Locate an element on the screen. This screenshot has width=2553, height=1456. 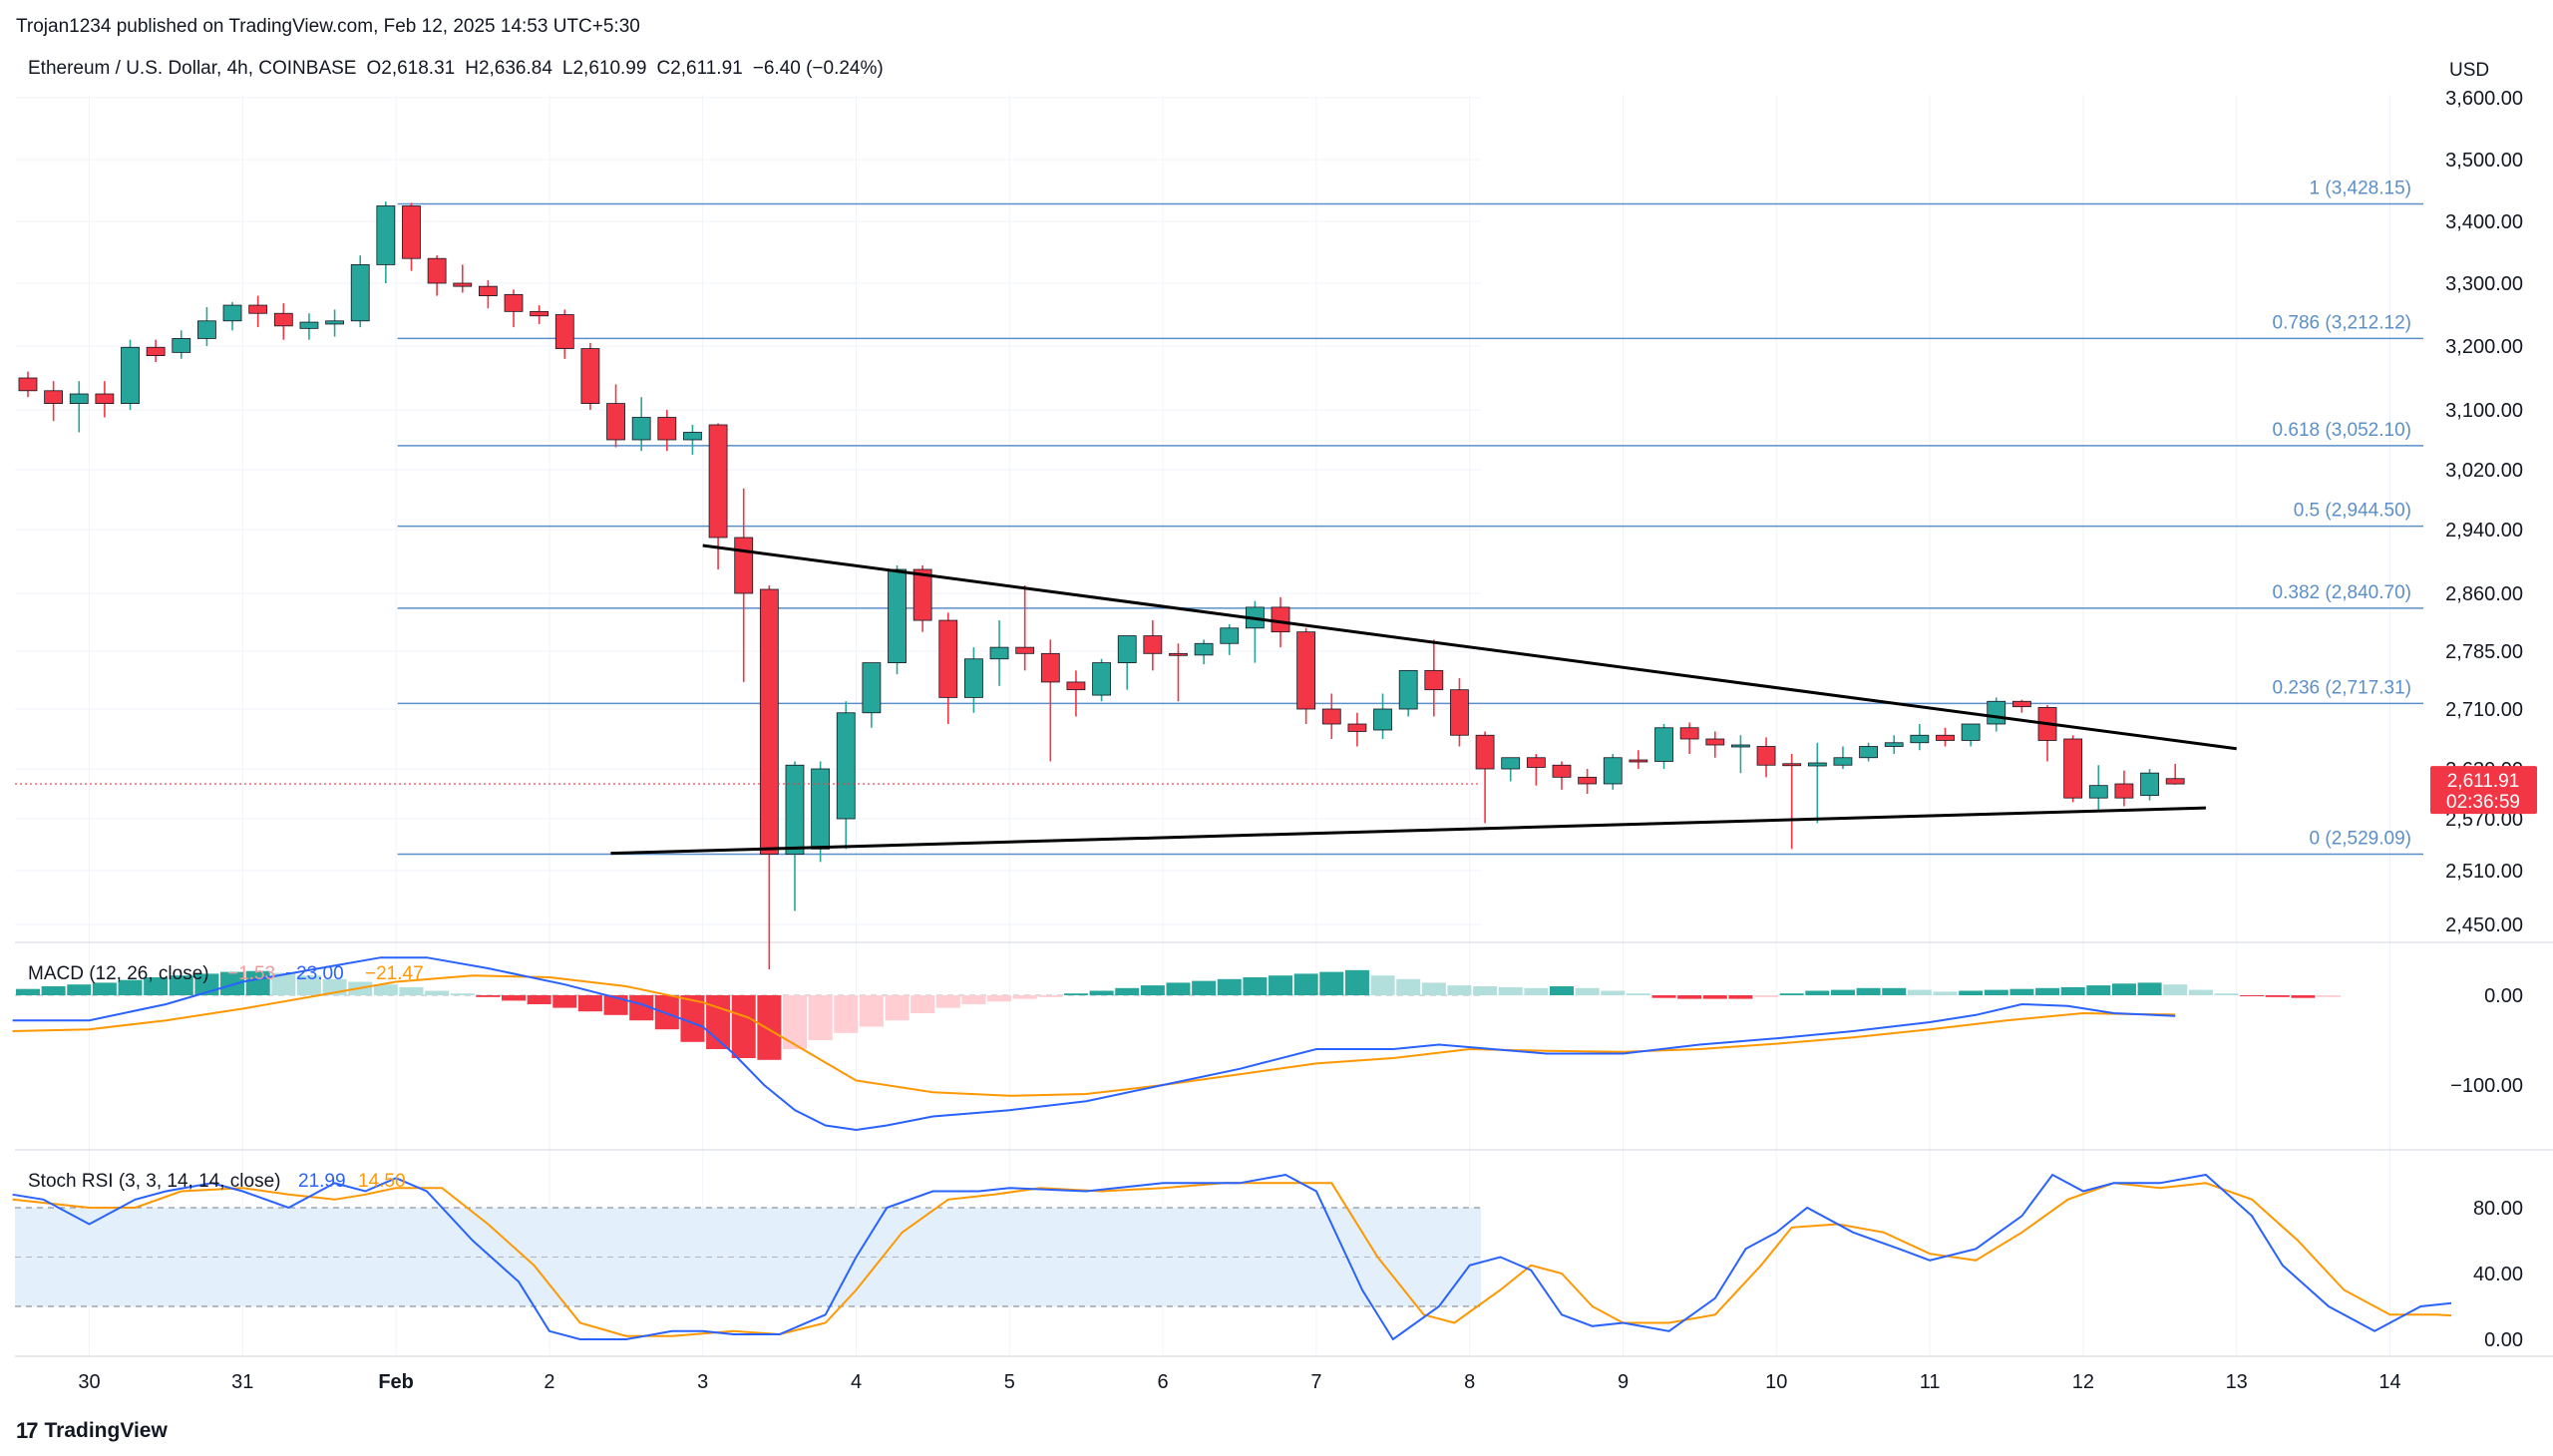
last-price-badge is located at coordinates (2484, 790).